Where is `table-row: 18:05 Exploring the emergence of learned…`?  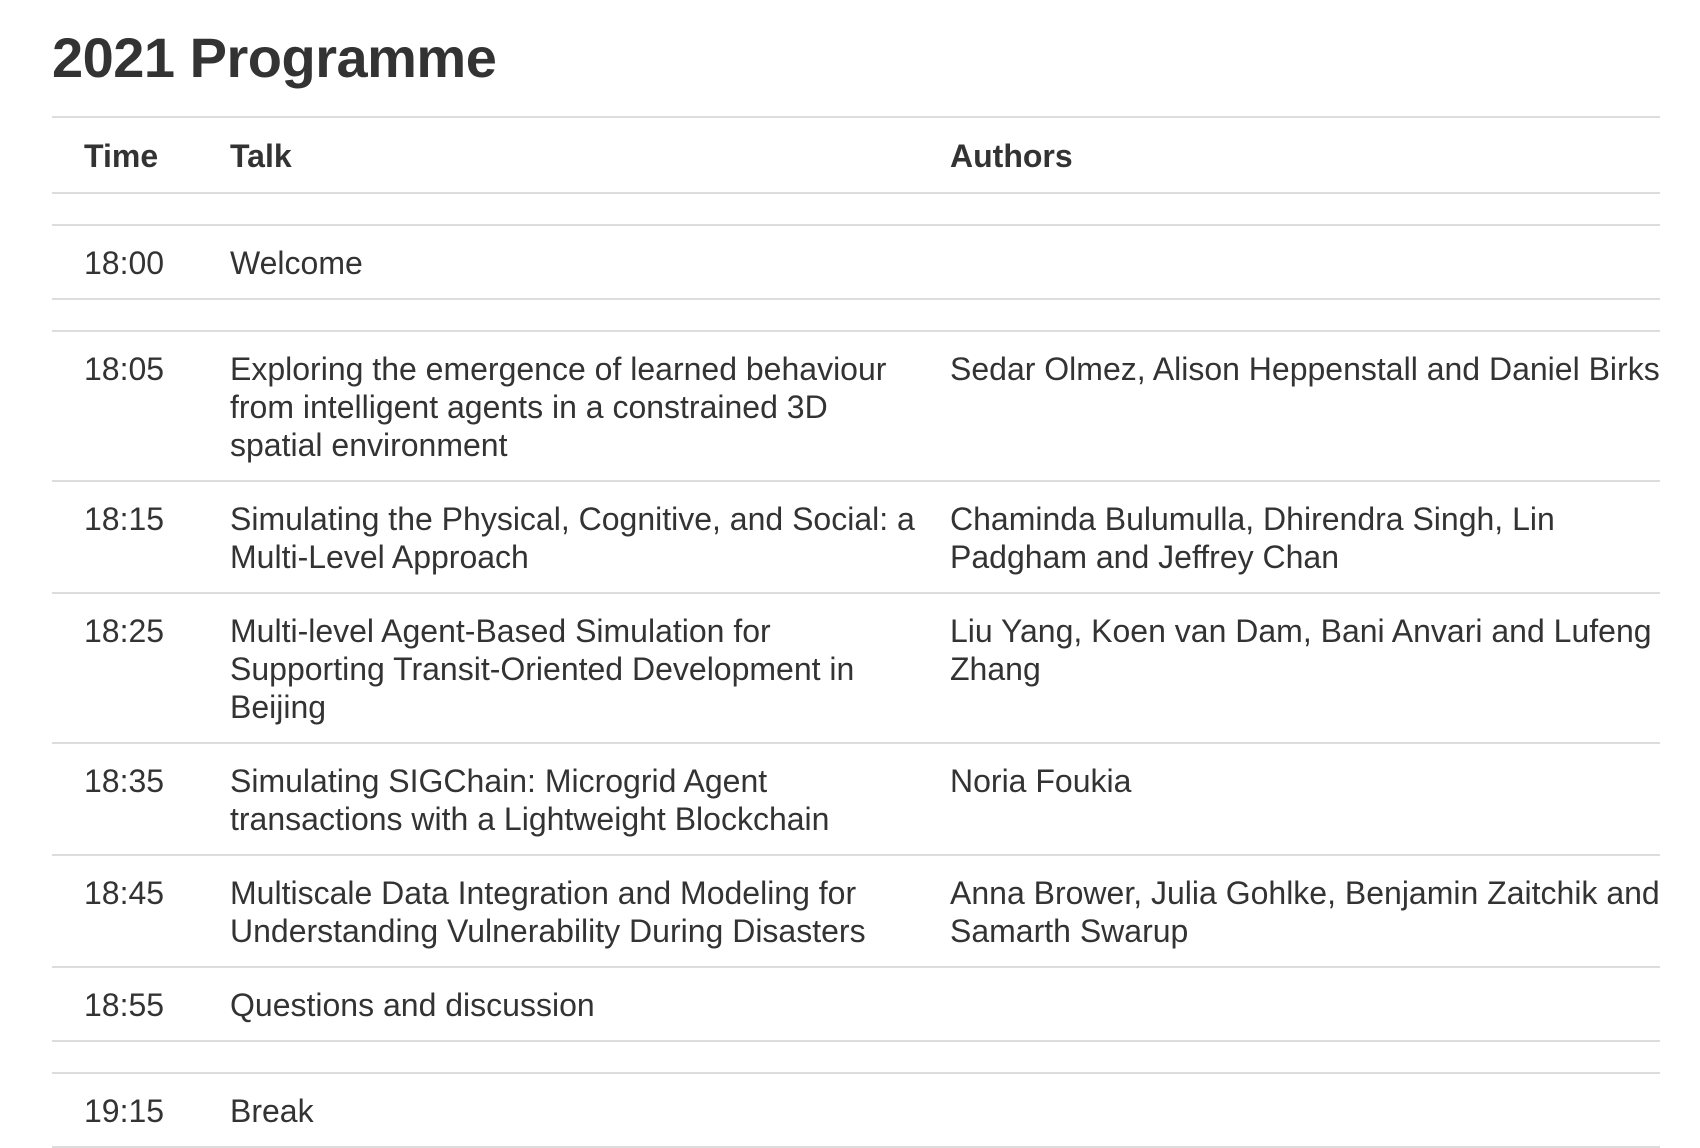 table-row: 18:05 Exploring the emergence of learned… is located at coordinates (856, 405).